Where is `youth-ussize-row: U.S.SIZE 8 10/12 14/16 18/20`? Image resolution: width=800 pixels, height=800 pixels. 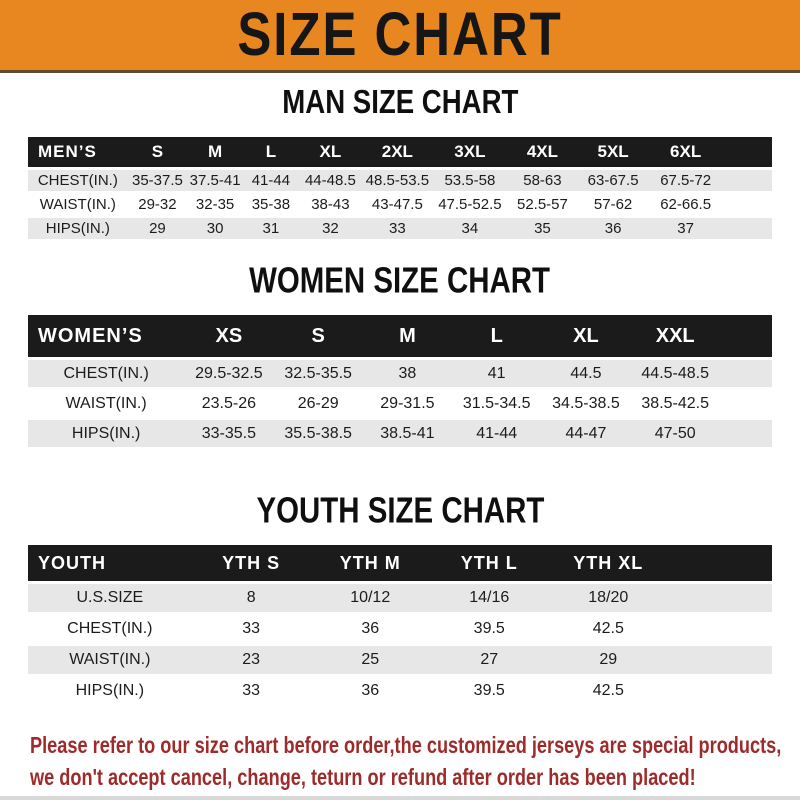 youth-ussize-row: U.S.SIZE 8 10/12 14/16 18/20 is located at coordinates (400, 598).